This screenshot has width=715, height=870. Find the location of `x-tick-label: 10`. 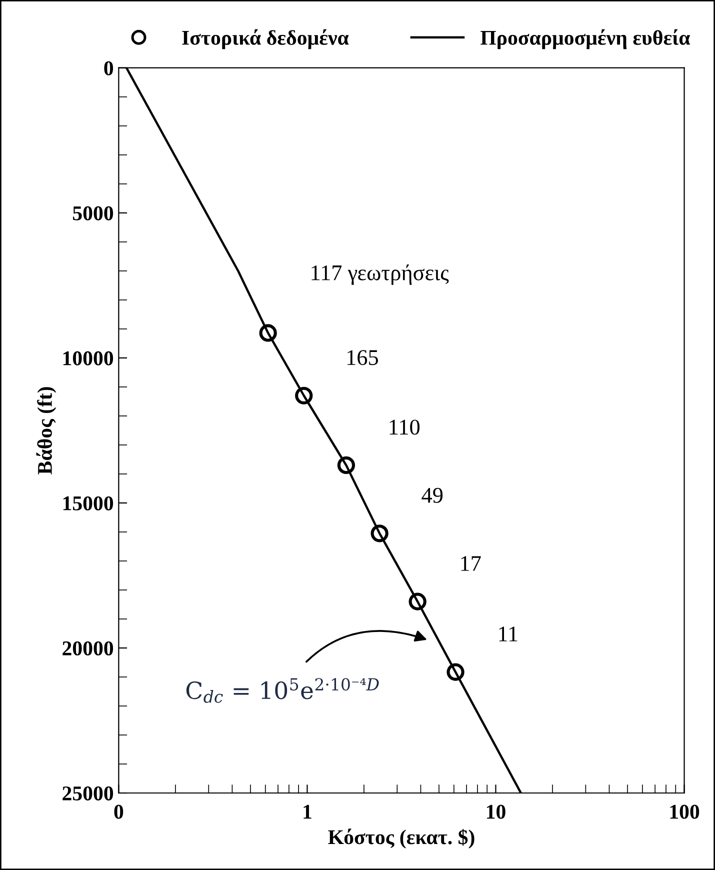

x-tick-label: 10 is located at coordinates (496, 811).